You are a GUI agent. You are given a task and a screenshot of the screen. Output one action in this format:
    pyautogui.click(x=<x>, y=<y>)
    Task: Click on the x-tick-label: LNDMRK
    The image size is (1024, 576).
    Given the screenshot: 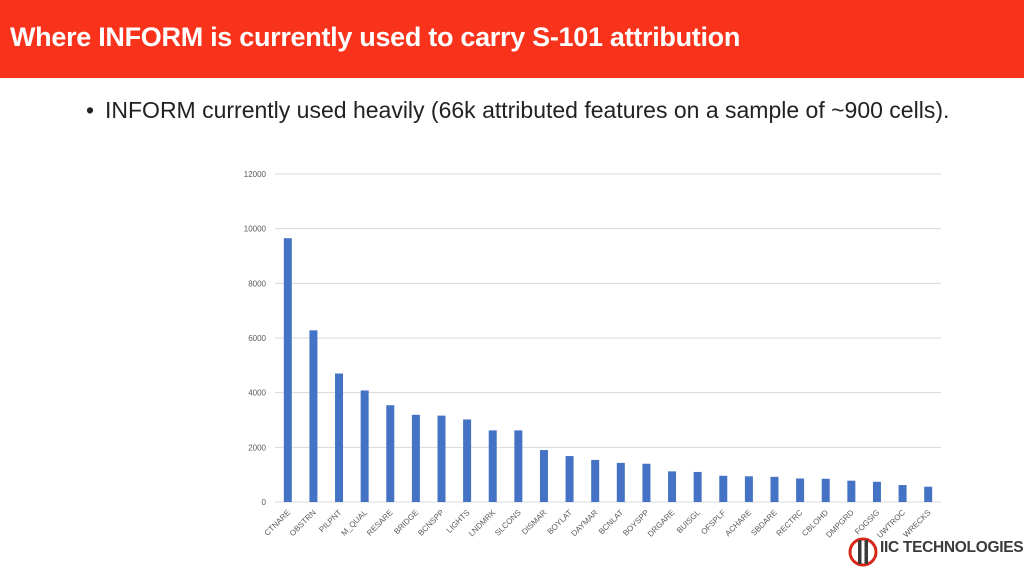 What is the action you would take?
    pyautogui.click(x=482, y=523)
    